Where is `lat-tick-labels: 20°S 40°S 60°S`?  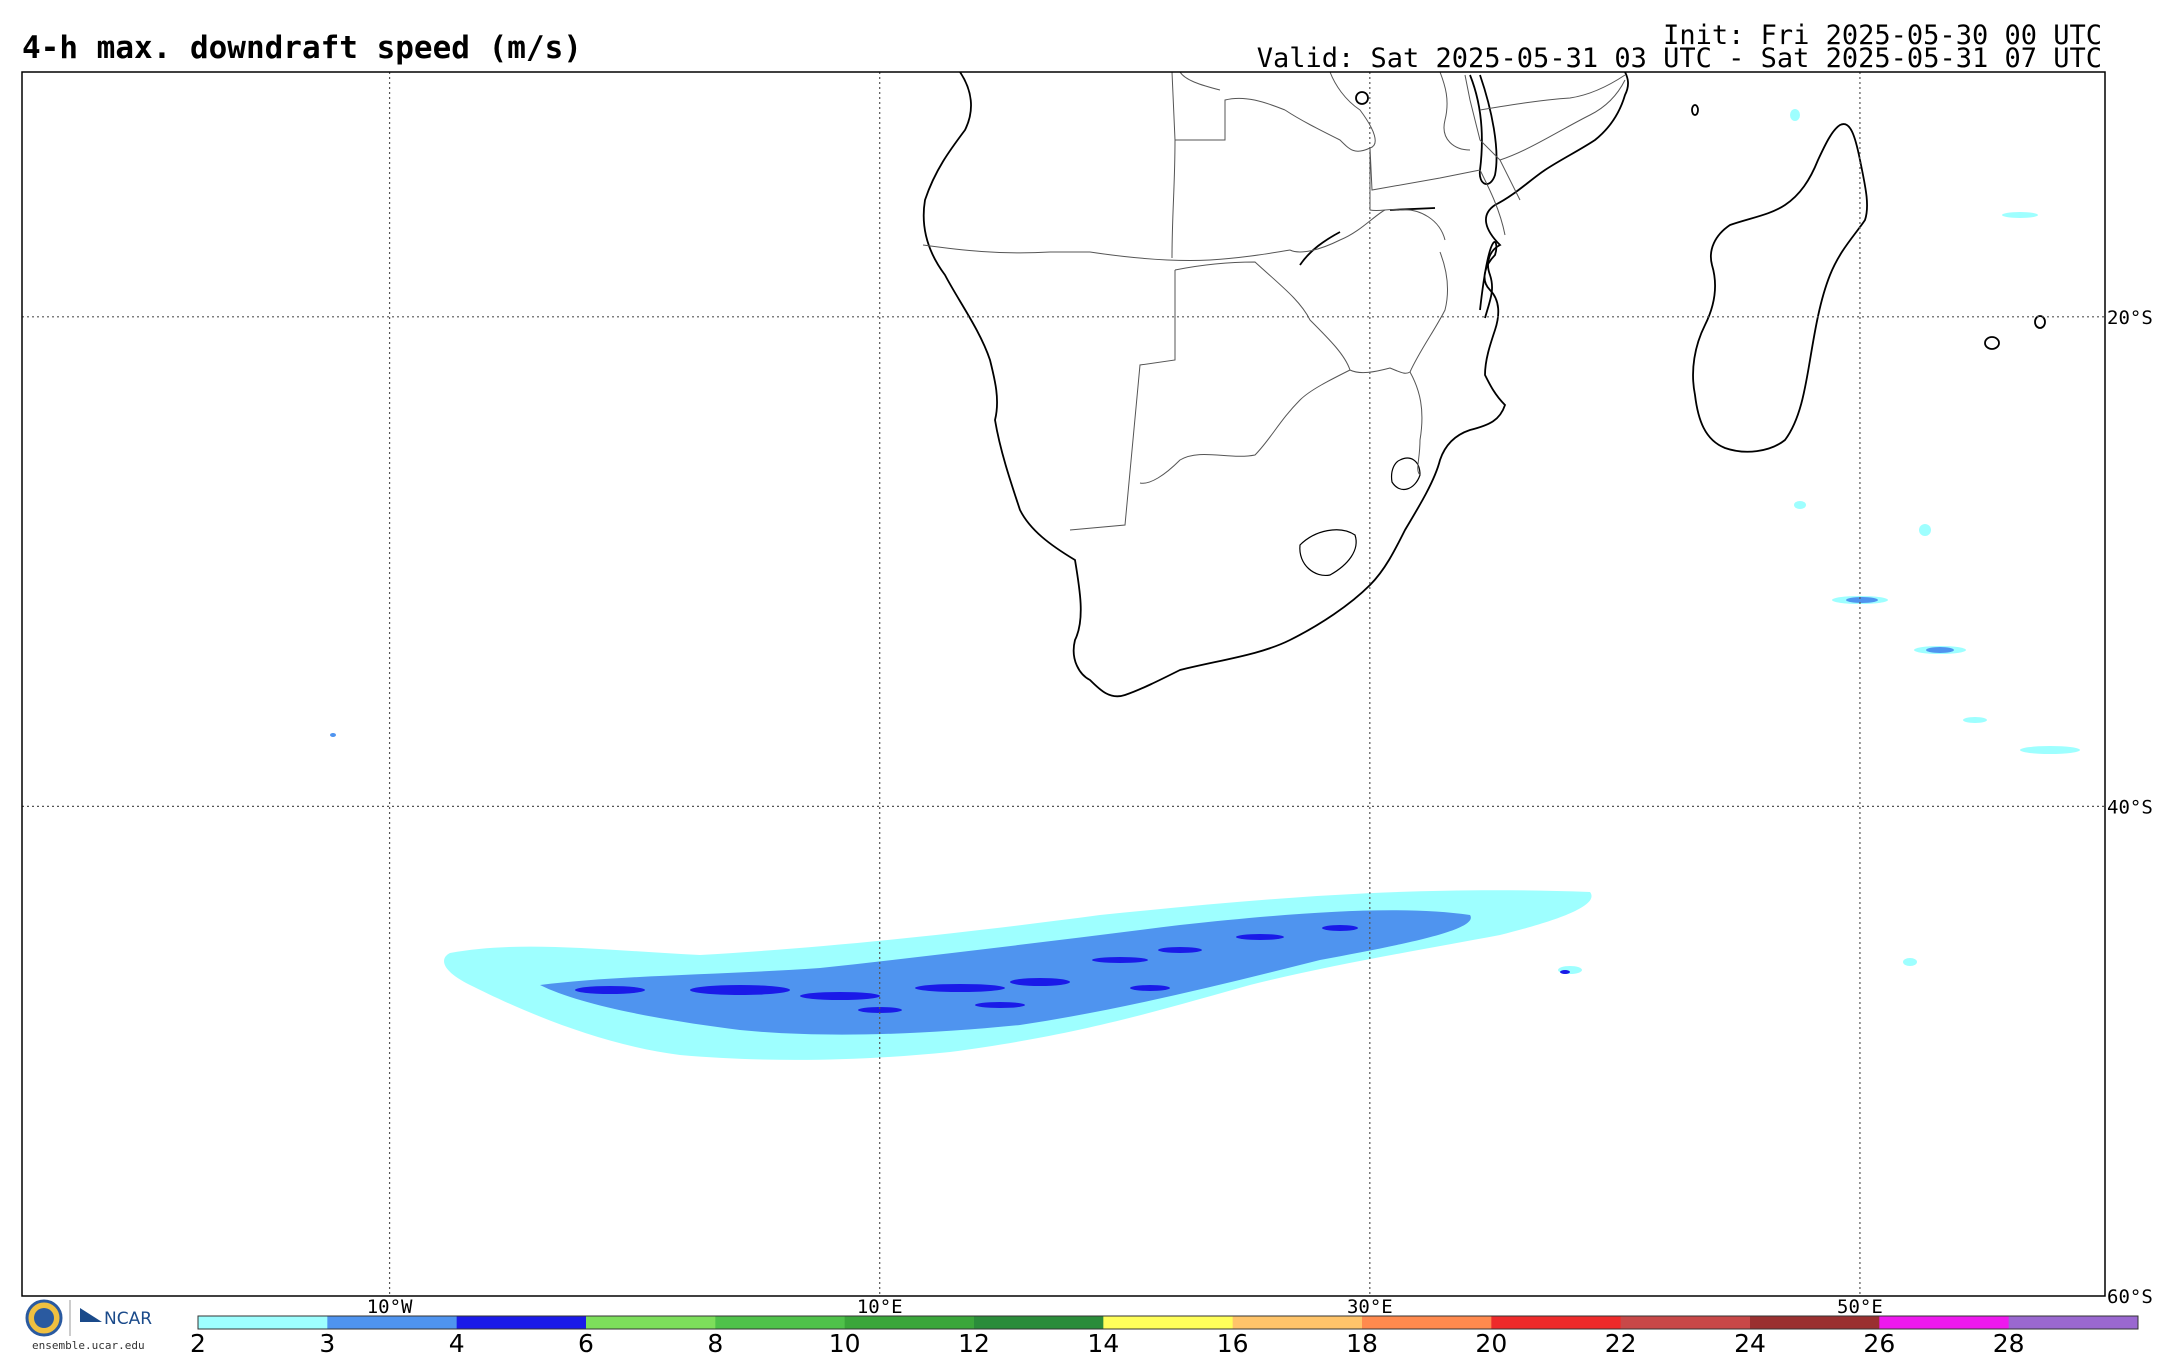 lat-tick-labels: 20°S 40°S 60°S is located at coordinates (2130, 807).